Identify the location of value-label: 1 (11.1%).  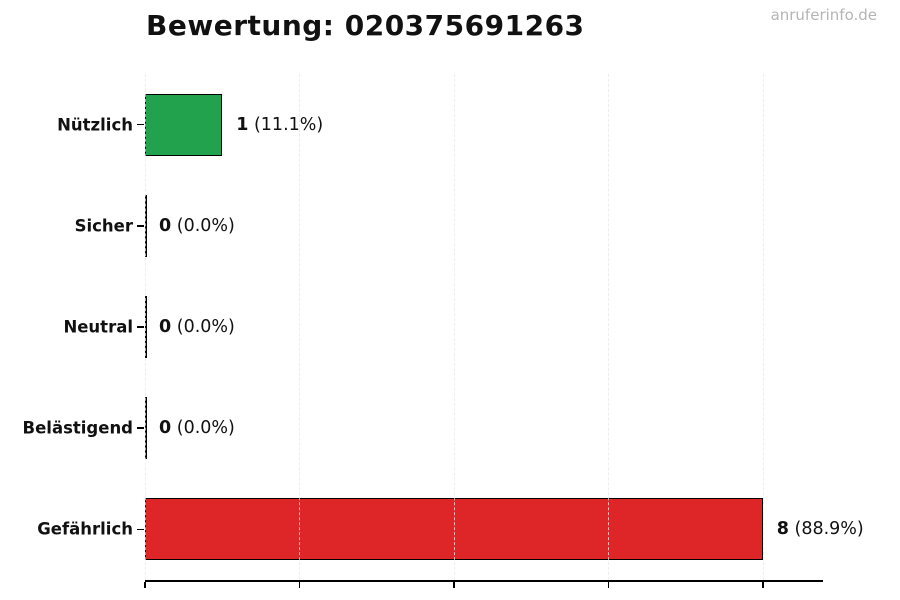
(279, 125).